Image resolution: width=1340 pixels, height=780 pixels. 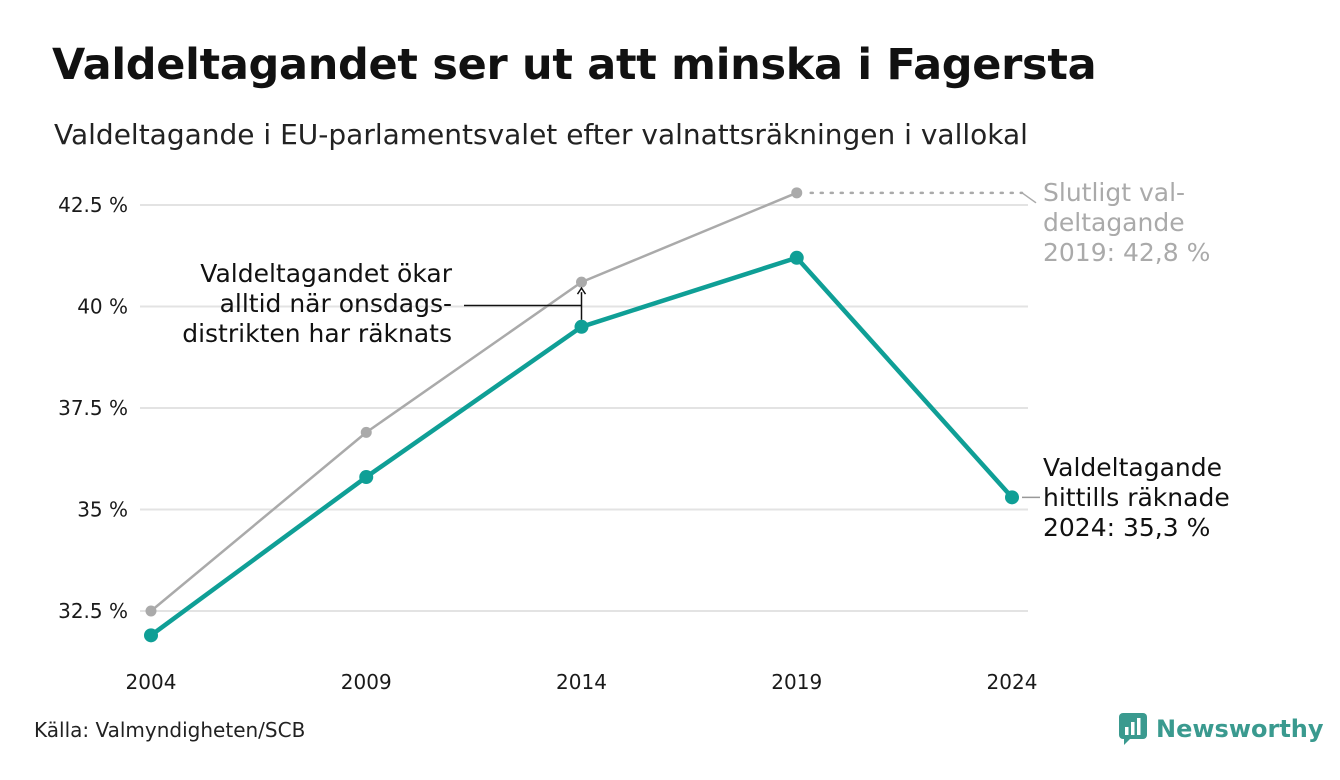 What do you see at coordinates (1240, 729) in the screenshot?
I see `brand-name: Newsworthy` at bounding box center [1240, 729].